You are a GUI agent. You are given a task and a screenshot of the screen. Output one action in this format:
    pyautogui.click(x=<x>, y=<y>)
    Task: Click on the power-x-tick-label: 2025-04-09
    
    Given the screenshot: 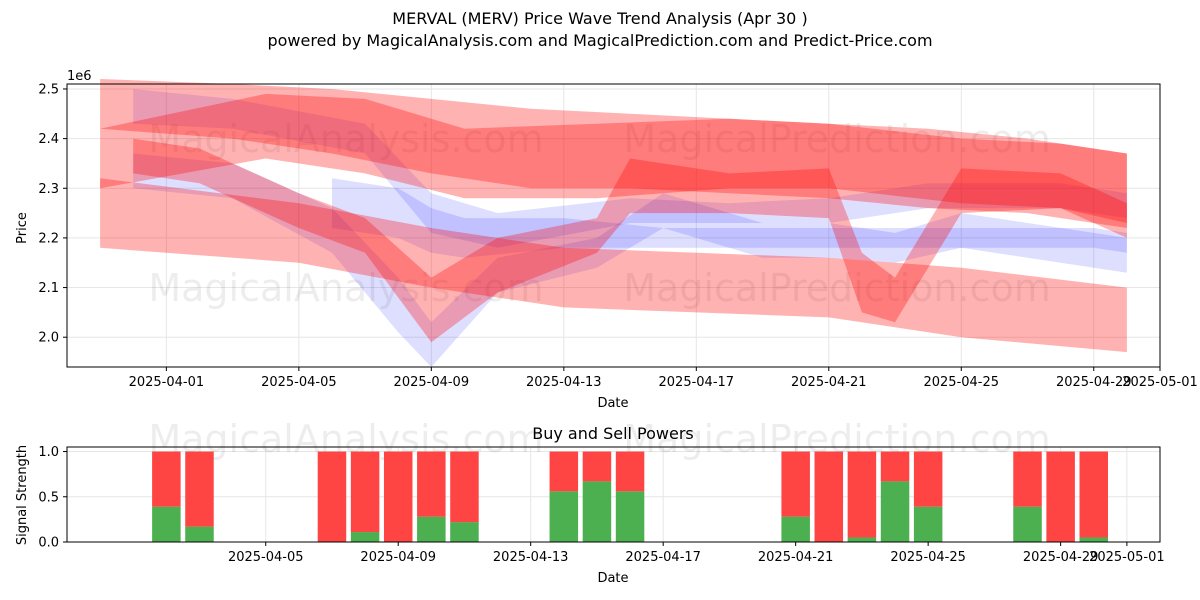 What is the action you would take?
    pyautogui.click(x=398, y=557)
    